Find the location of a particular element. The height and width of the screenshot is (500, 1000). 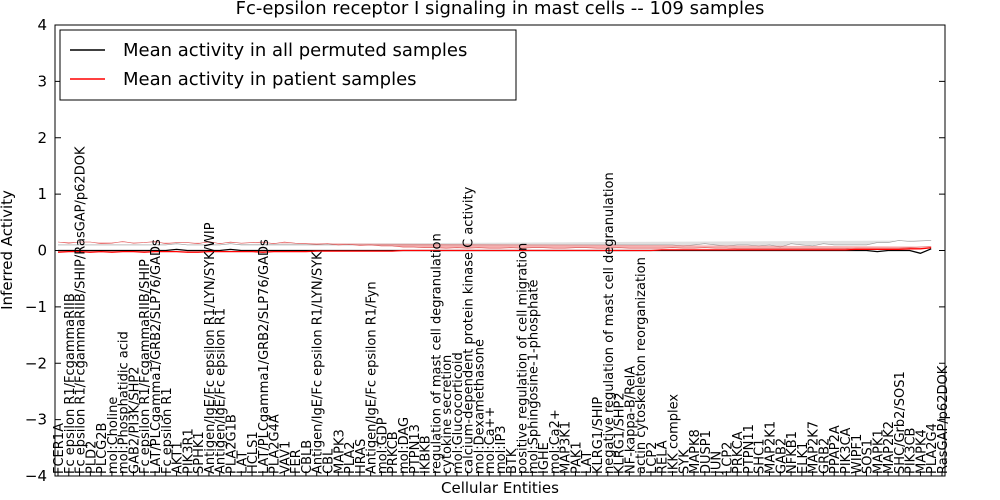

x-tick-label: VAV1 is located at coordinates (285, 457).